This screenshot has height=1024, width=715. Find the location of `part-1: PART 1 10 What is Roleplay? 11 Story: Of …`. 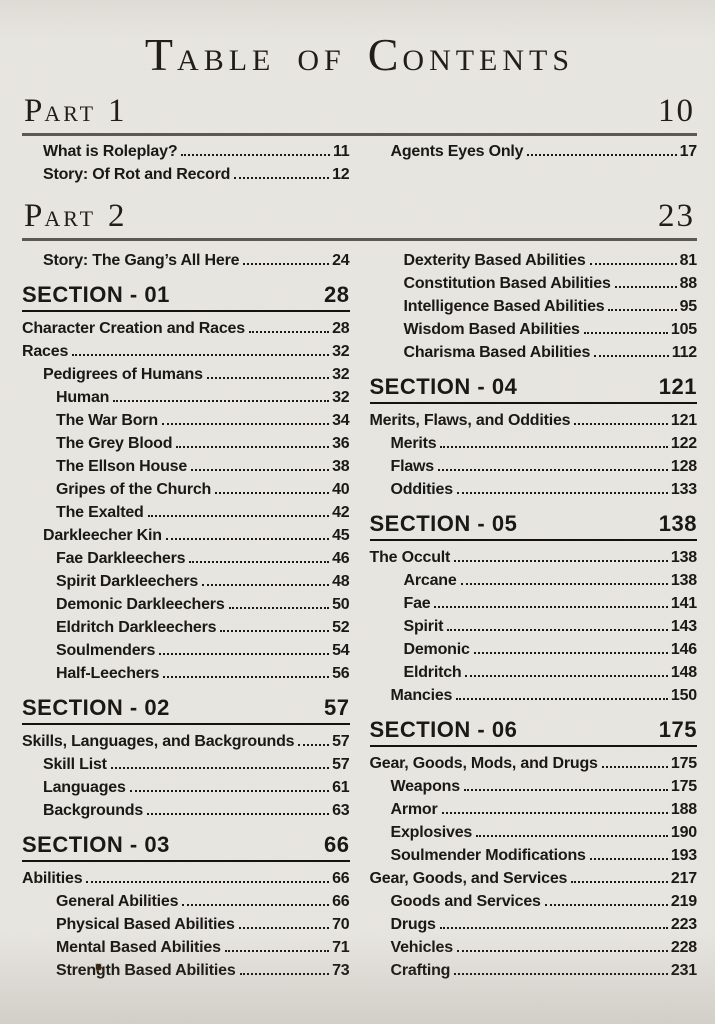

part-1: PART 1 10 What is Roleplay? 11 Story: Of … is located at coordinates (359, 139).